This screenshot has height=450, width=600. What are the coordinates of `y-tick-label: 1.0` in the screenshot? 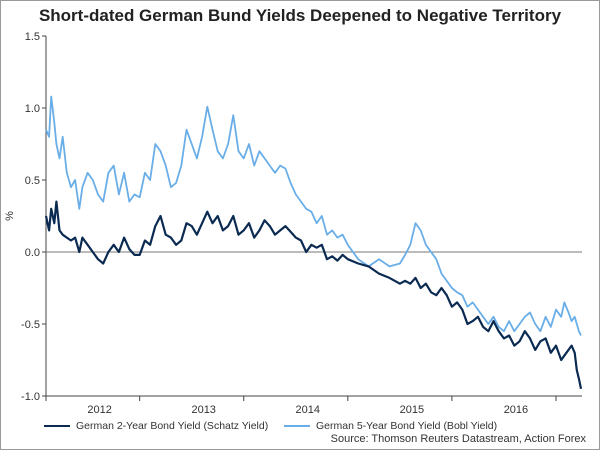 It's located at (32, 109).